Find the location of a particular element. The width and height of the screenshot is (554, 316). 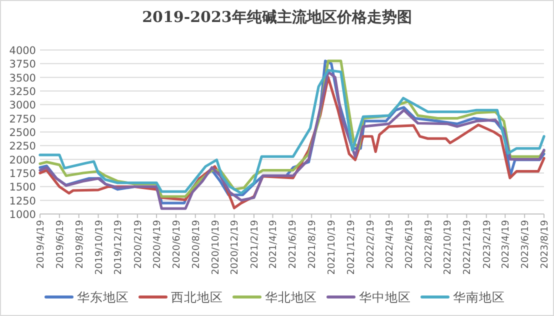

x-tick-label: 2019/4/19 is located at coordinates (41, 244).